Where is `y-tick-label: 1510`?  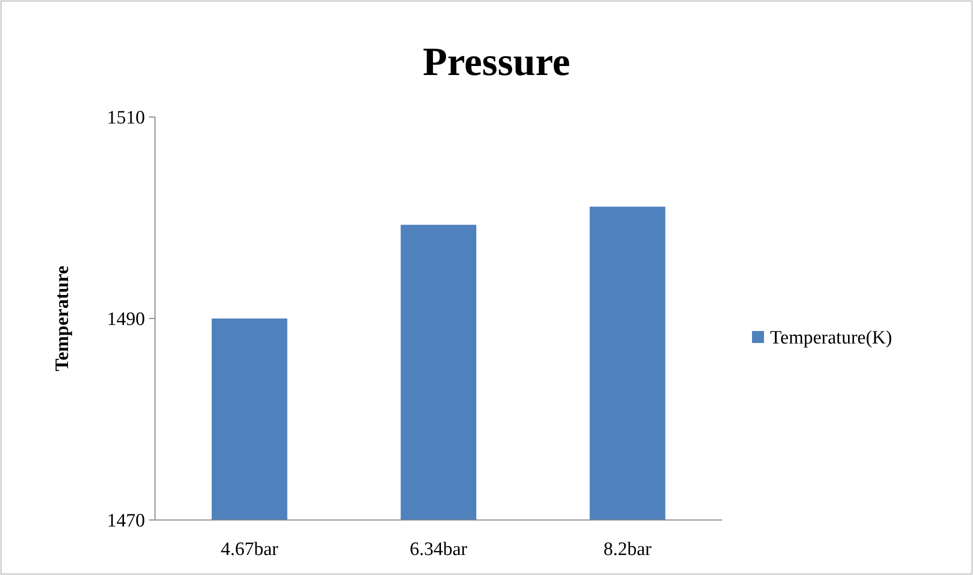
y-tick-label: 1510 is located at coordinates (126, 118).